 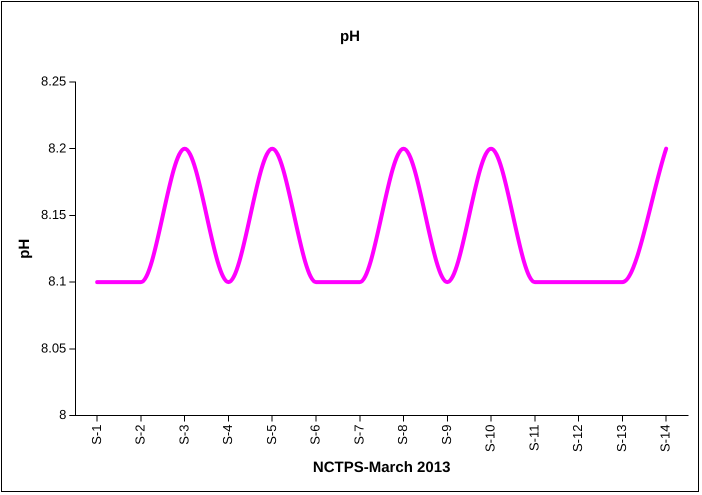 What do you see at coordinates (184, 434) in the screenshot?
I see `x-tick-label: S-3` at bounding box center [184, 434].